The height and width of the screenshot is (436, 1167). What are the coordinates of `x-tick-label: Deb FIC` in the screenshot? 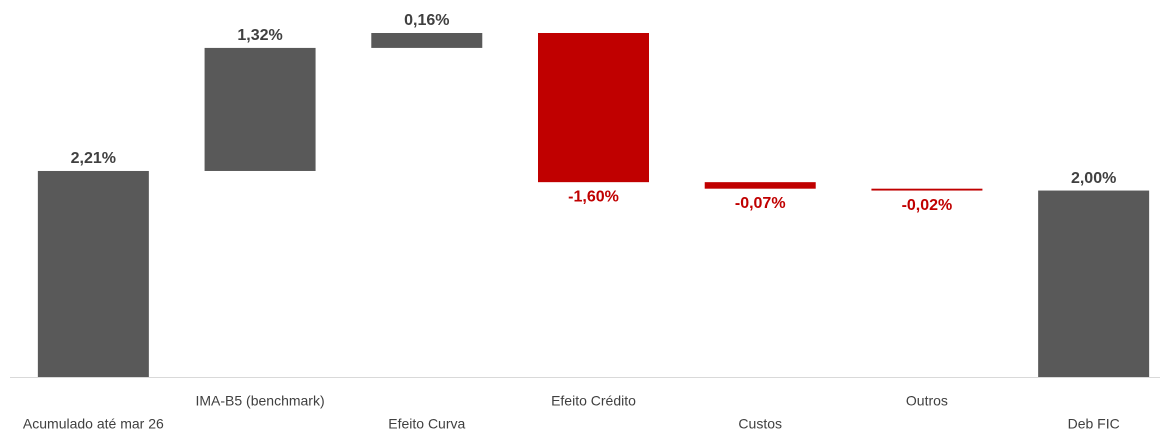 It's located at (1094, 424).